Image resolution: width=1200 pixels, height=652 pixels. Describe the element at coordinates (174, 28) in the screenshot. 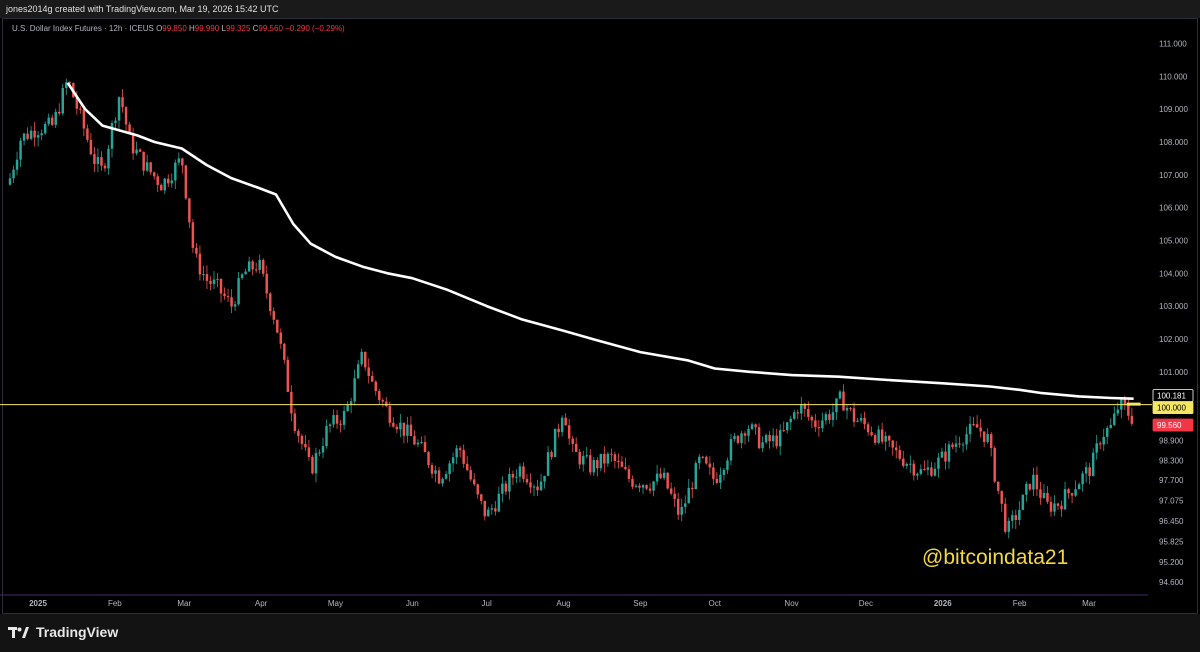

I see `open-value: 99.850` at that location.